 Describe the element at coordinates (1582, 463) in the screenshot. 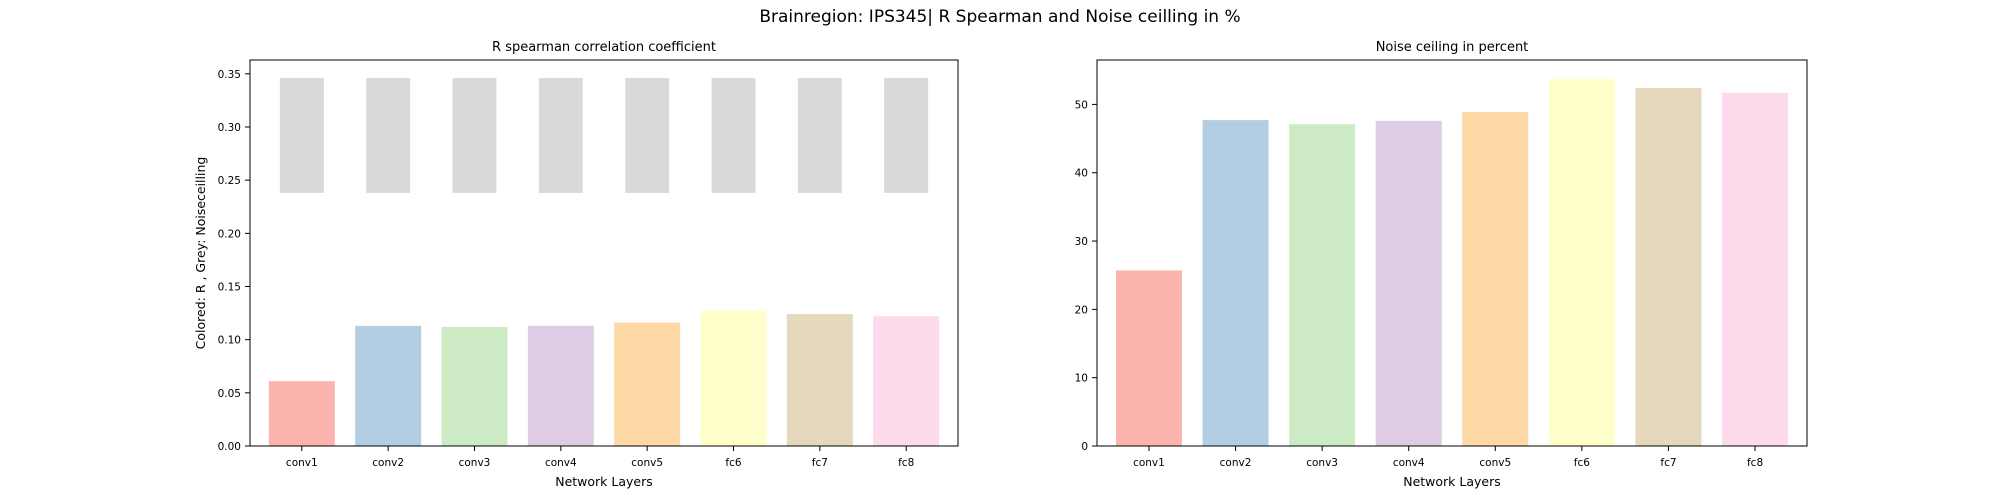

I see `right-chart-x-tick-label-fc6: fc6` at that location.